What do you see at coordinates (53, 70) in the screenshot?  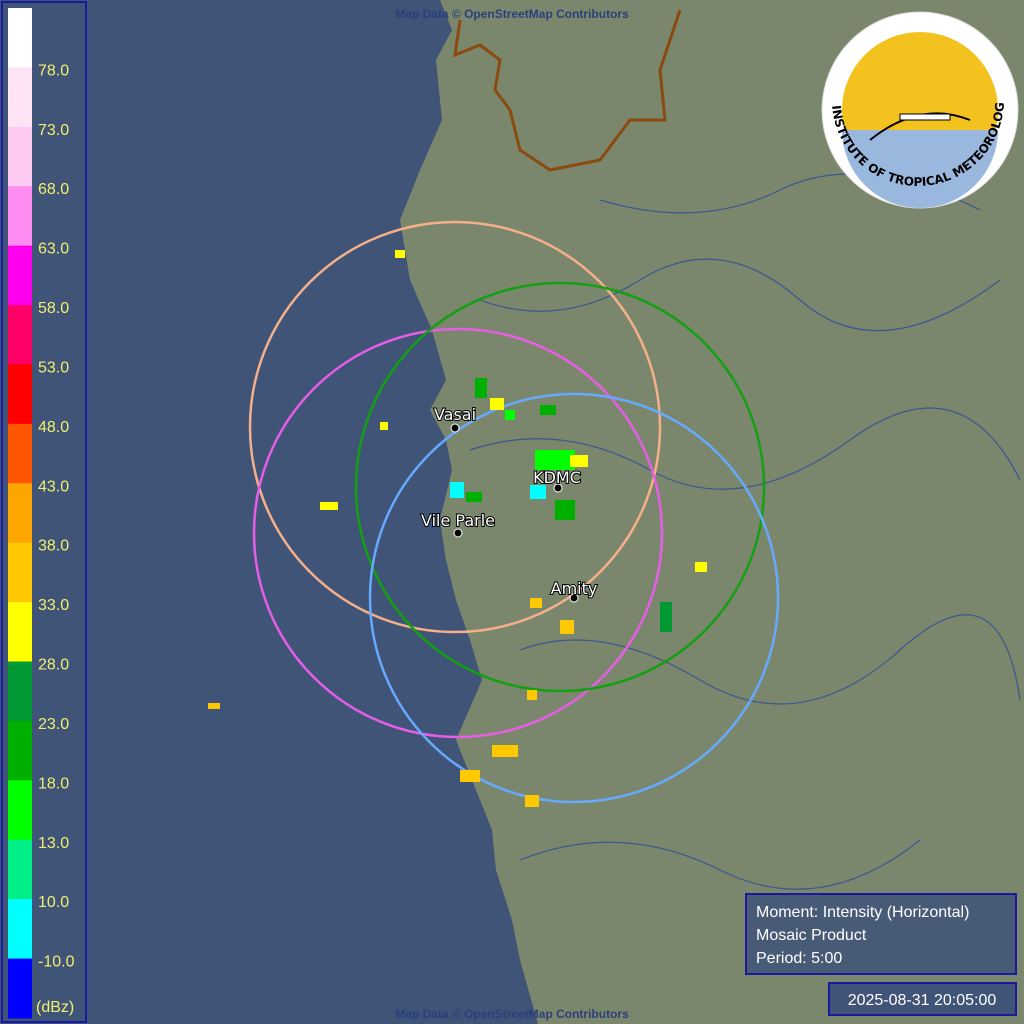 I see `legend-label: 78.0` at bounding box center [53, 70].